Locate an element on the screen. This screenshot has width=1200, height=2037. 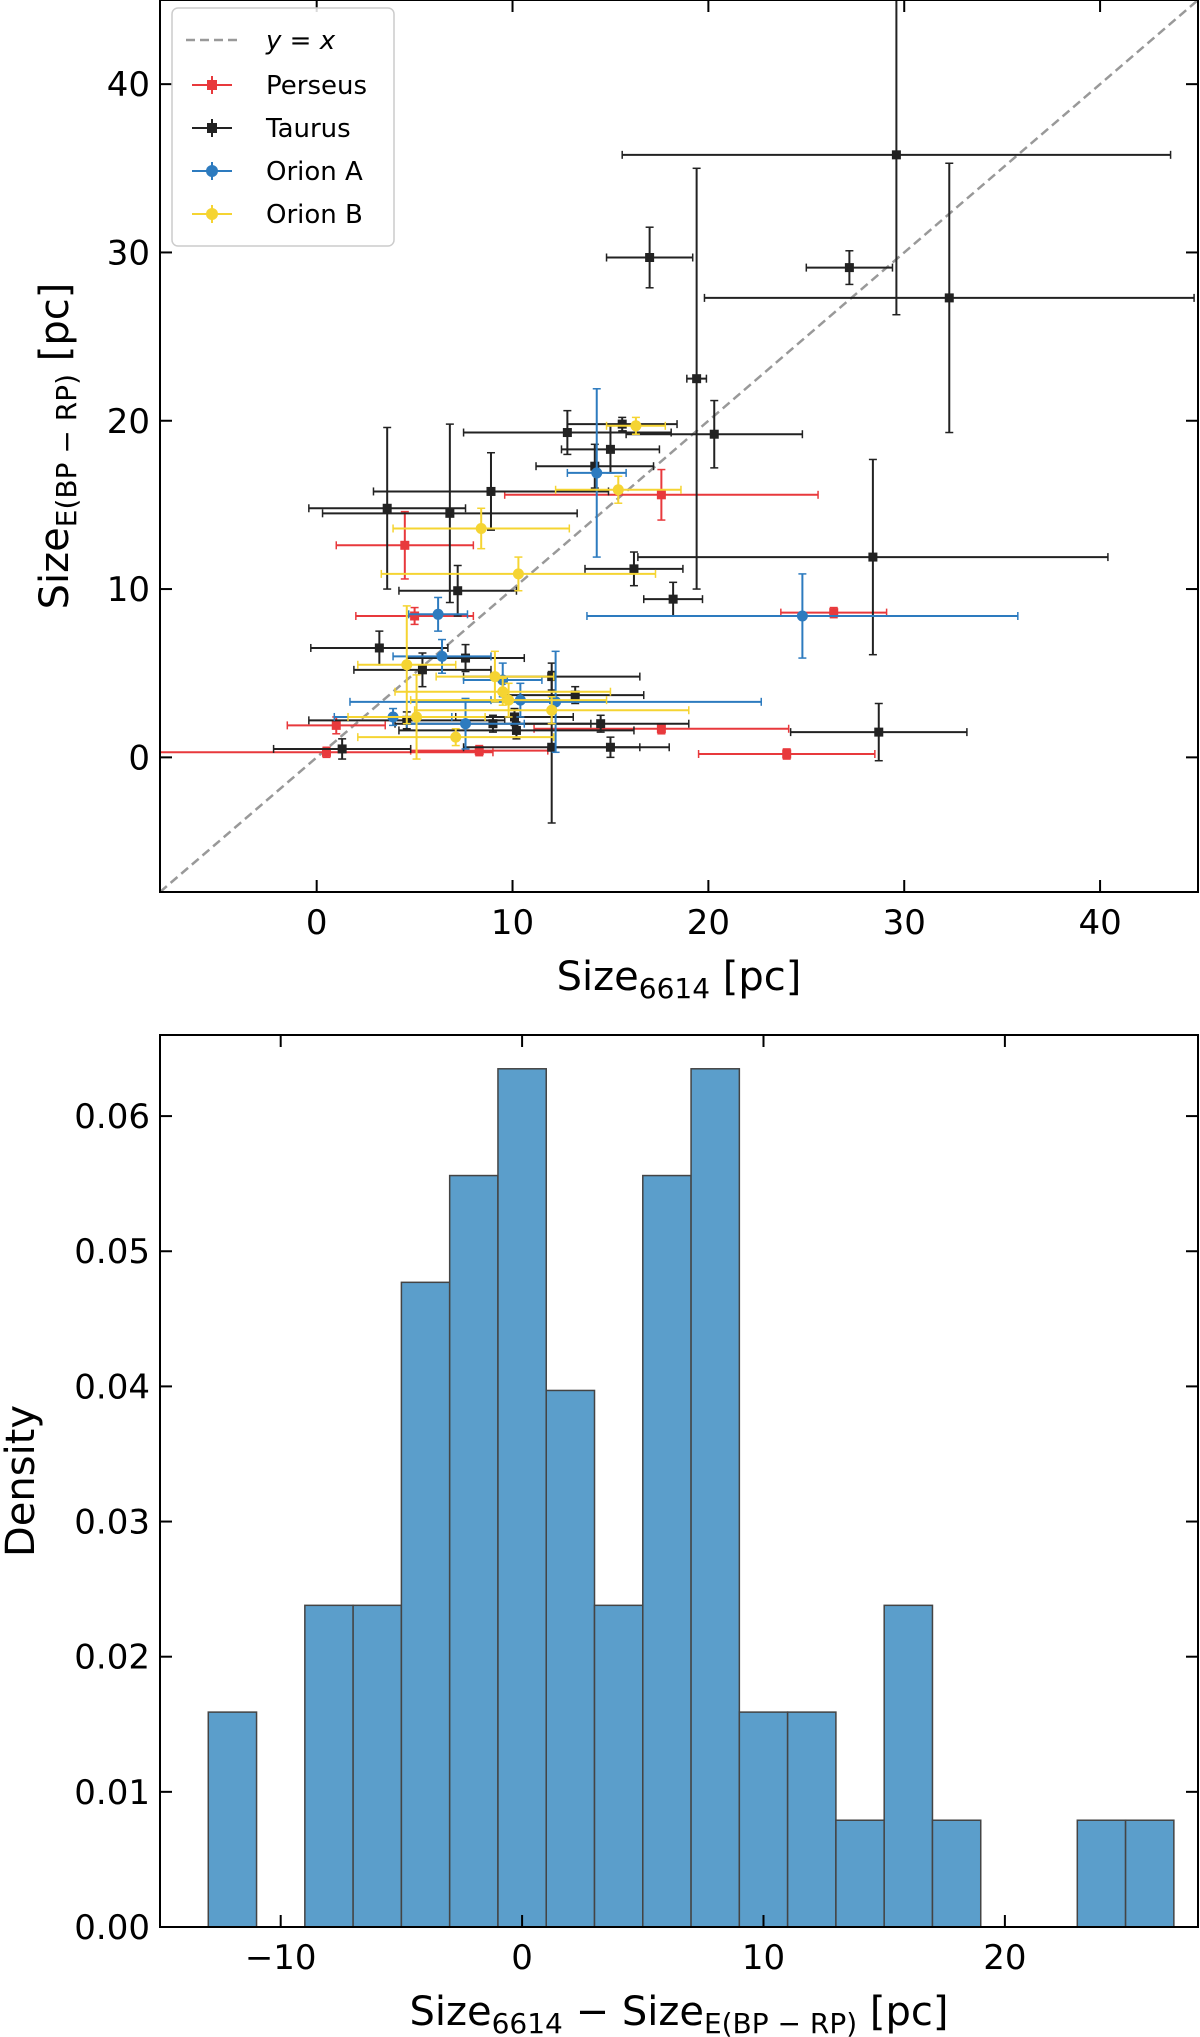
scatter-ylabel-sub: E(BP − RP) is located at coordinates (66, 450).